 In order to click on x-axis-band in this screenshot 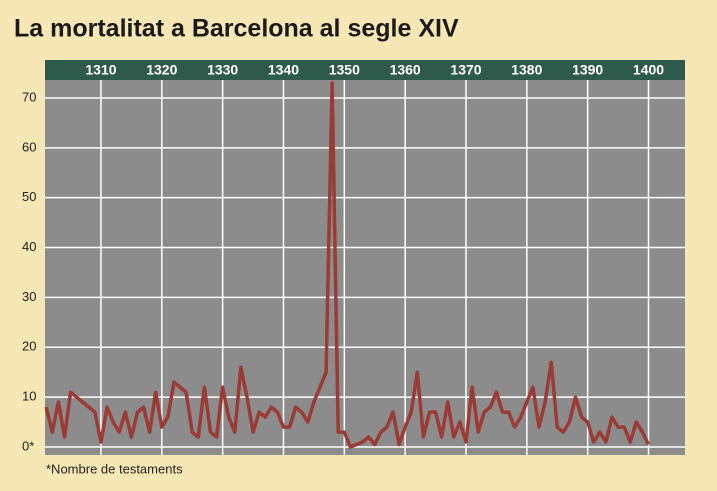, I will do `click(365, 70)`.